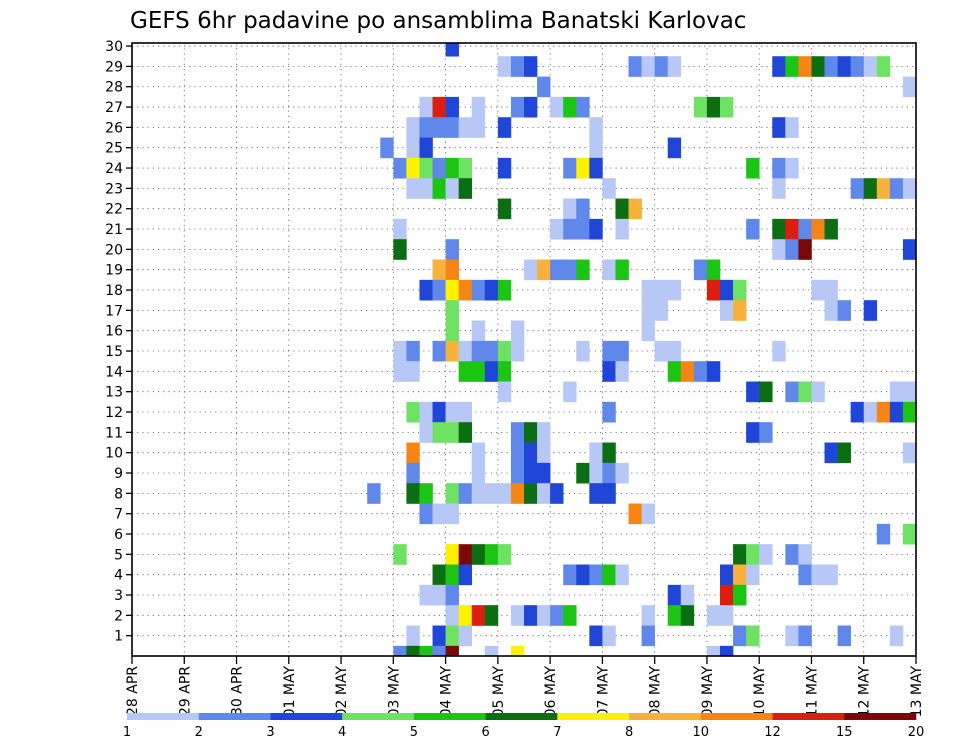 The height and width of the screenshot is (746, 960). What do you see at coordinates (414, 732) in the screenshot?
I see `colorbar-label: 5` at bounding box center [414, 732].